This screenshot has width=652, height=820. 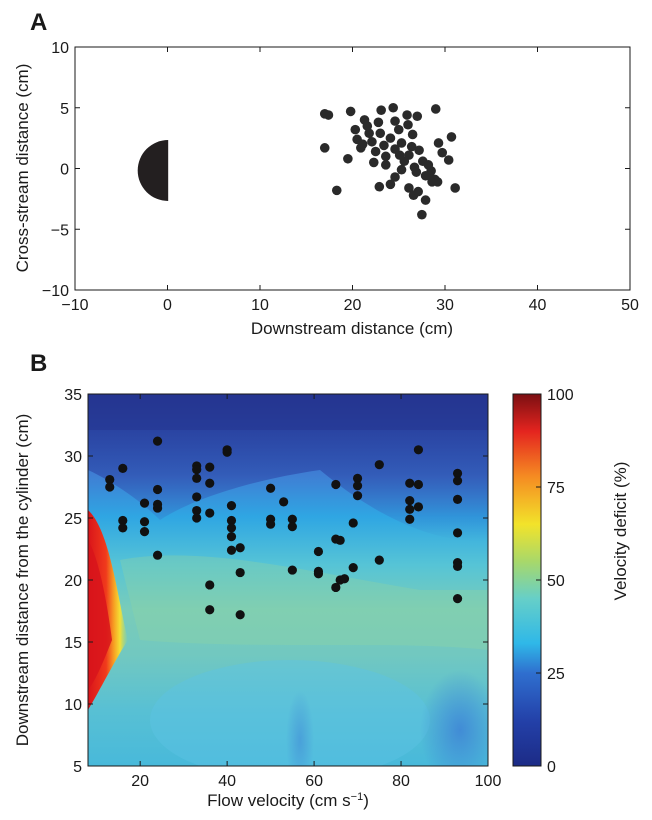 What do you see at coordinates (284, 528) in the screenshot?
I see `panel-b-points` at bounding box center [284, 528].